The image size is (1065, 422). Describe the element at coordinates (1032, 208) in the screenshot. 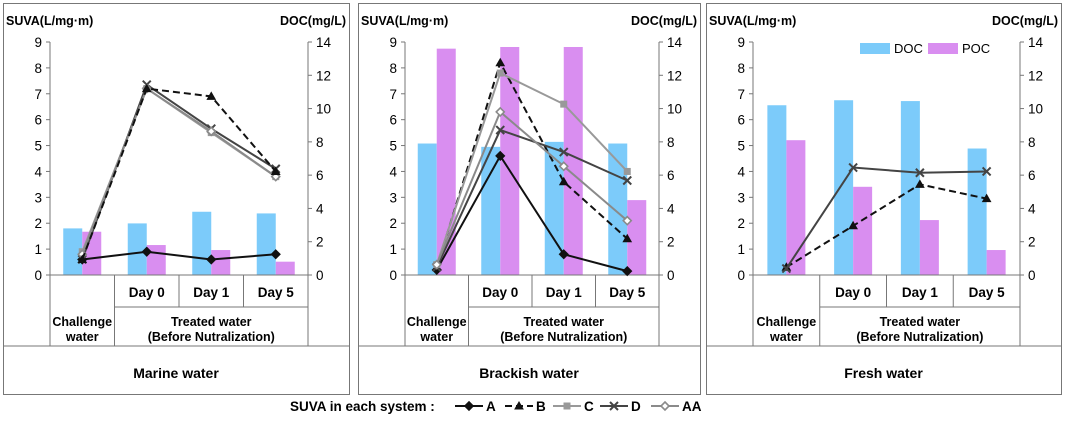

I see `tick-label-right: 4` at that location.